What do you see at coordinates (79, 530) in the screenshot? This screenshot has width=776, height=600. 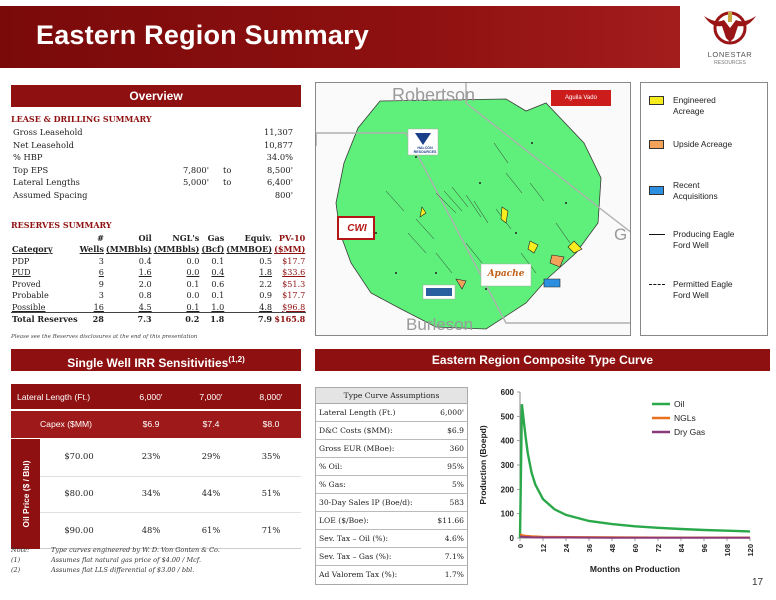 I see `irr-price: $90.00` at bounding box center [79, 530].